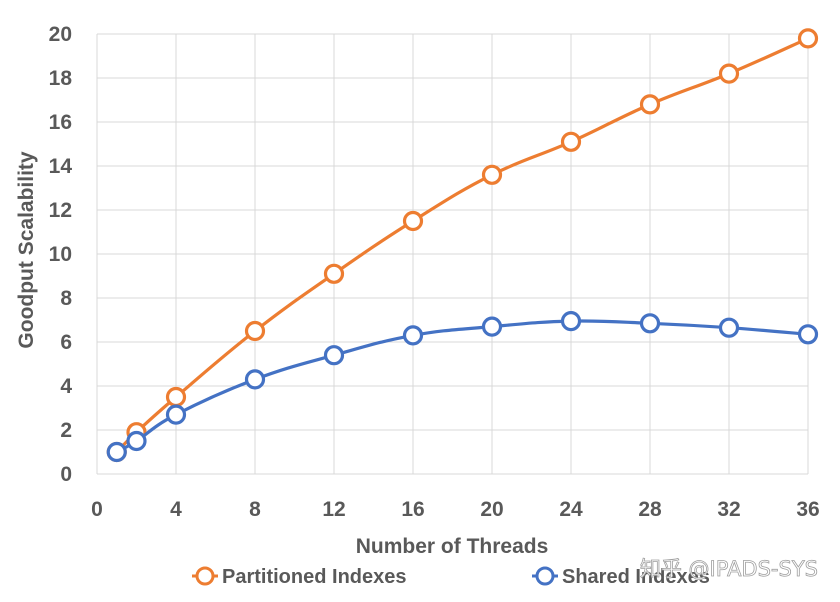 This screenshot has width=840, height=602. What do you see at coordinates (545, 576) in the screenshot?
I see `legend-marker-shared` at bounding box center [545, 576].